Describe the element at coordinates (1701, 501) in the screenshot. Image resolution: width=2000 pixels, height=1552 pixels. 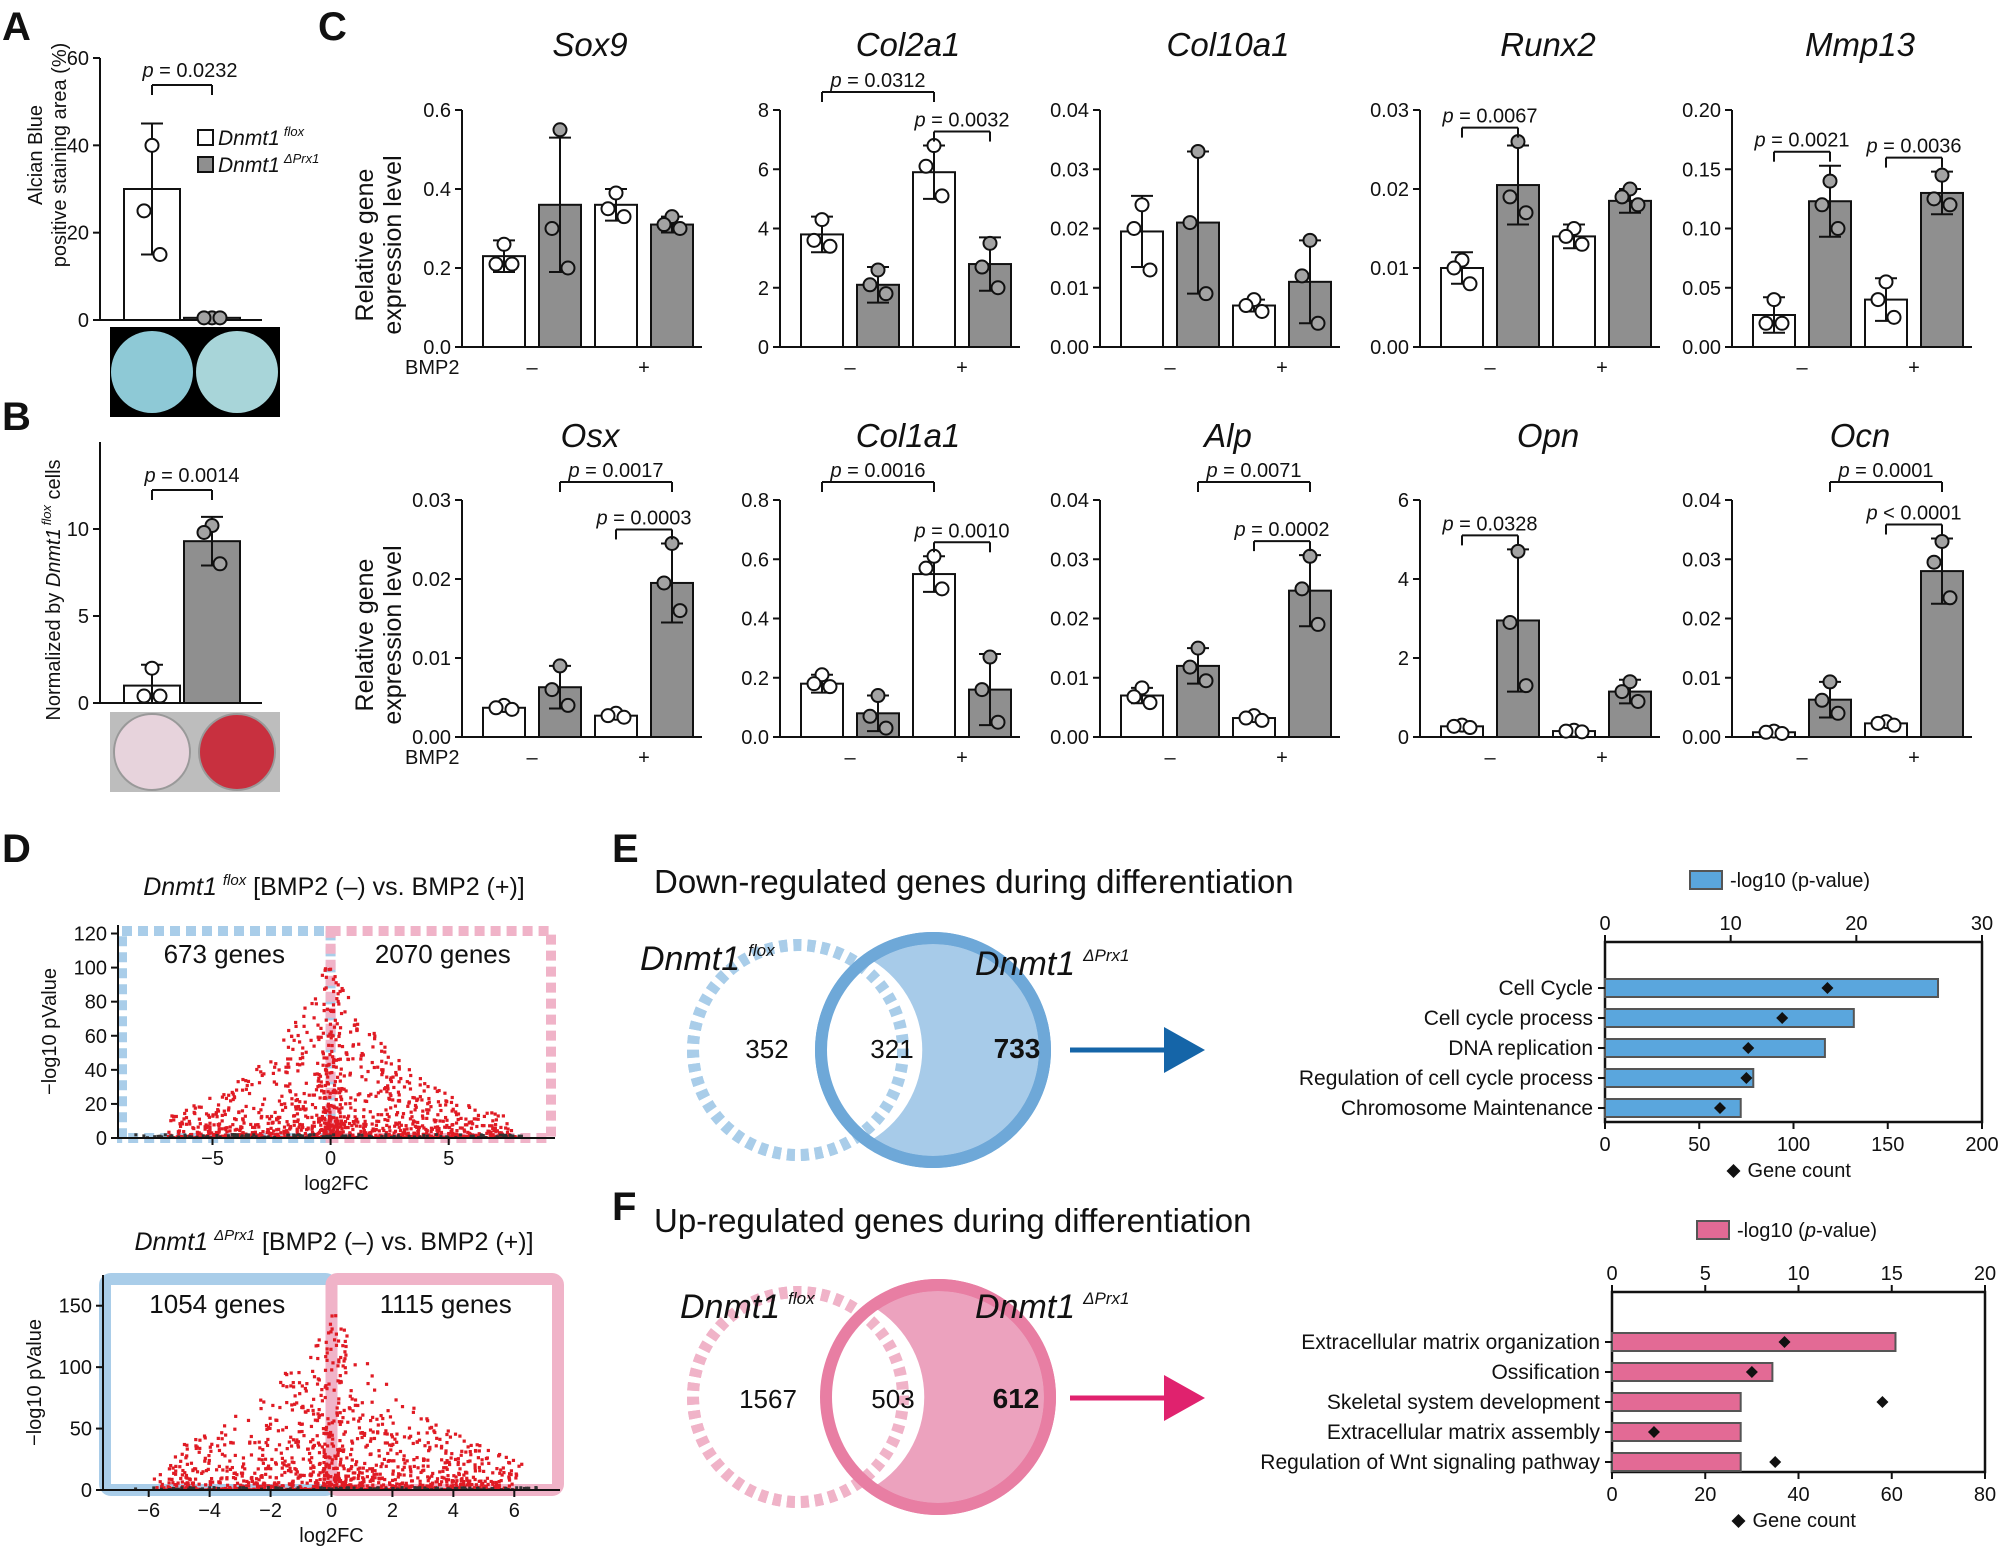
I see `gene-ocn-ytick-label: 0.04` at that location.